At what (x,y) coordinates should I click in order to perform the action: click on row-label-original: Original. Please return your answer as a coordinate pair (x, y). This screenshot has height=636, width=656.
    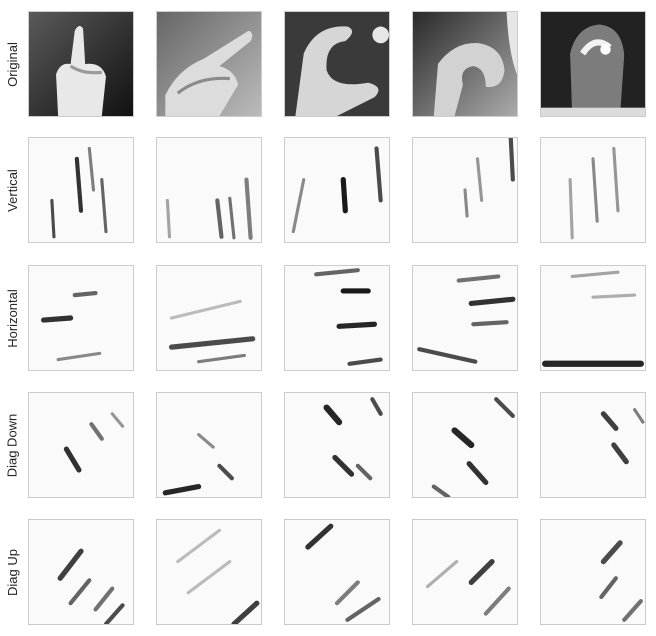
    Looking at the image, I should click on (12, 64).